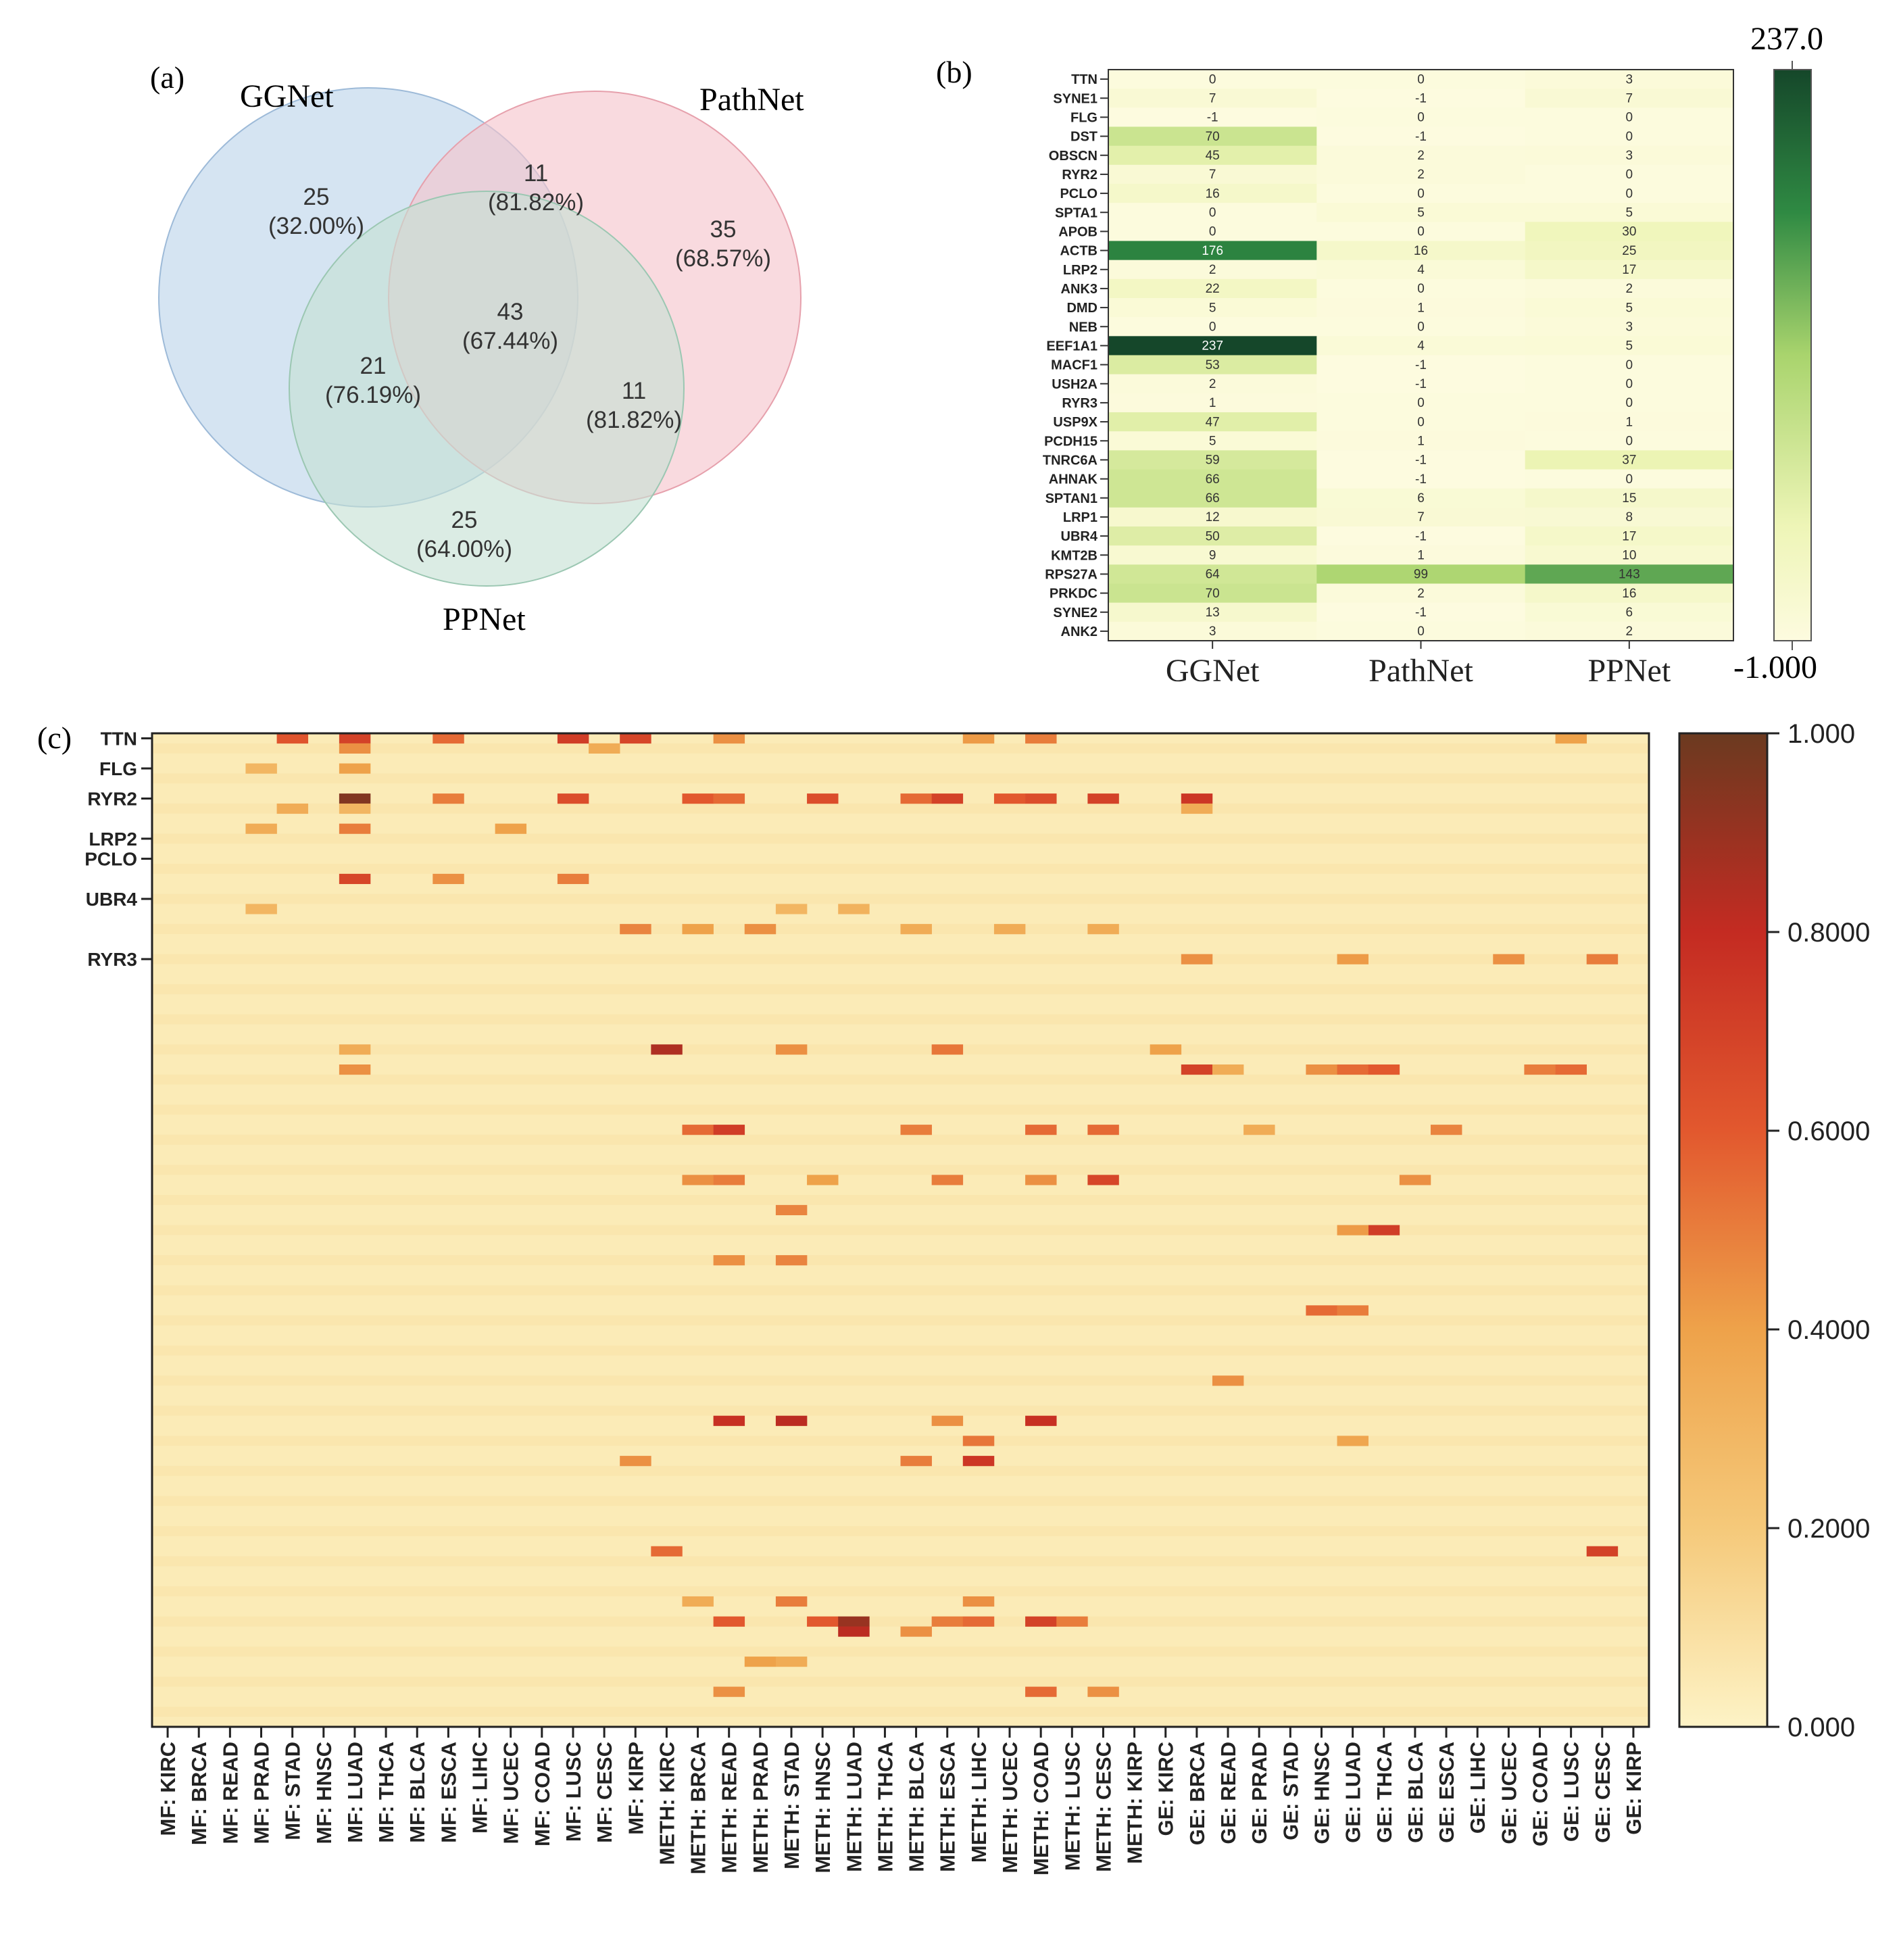  I want to click on heatmap-b-value: 47, so click(1213, 422).